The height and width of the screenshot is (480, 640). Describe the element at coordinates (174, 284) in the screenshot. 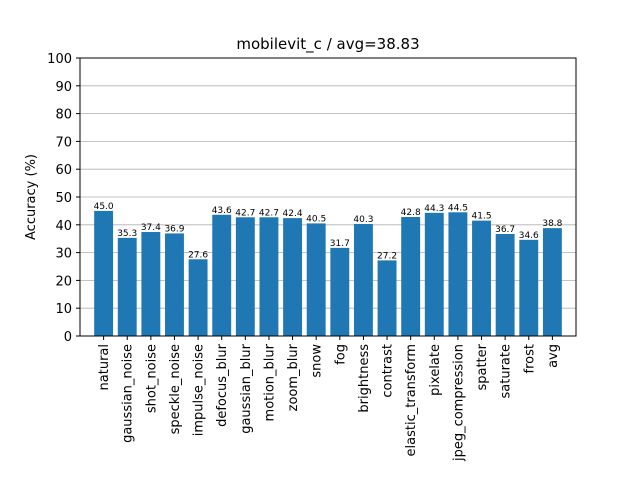

I see `bar-speckle_noise` at that location.